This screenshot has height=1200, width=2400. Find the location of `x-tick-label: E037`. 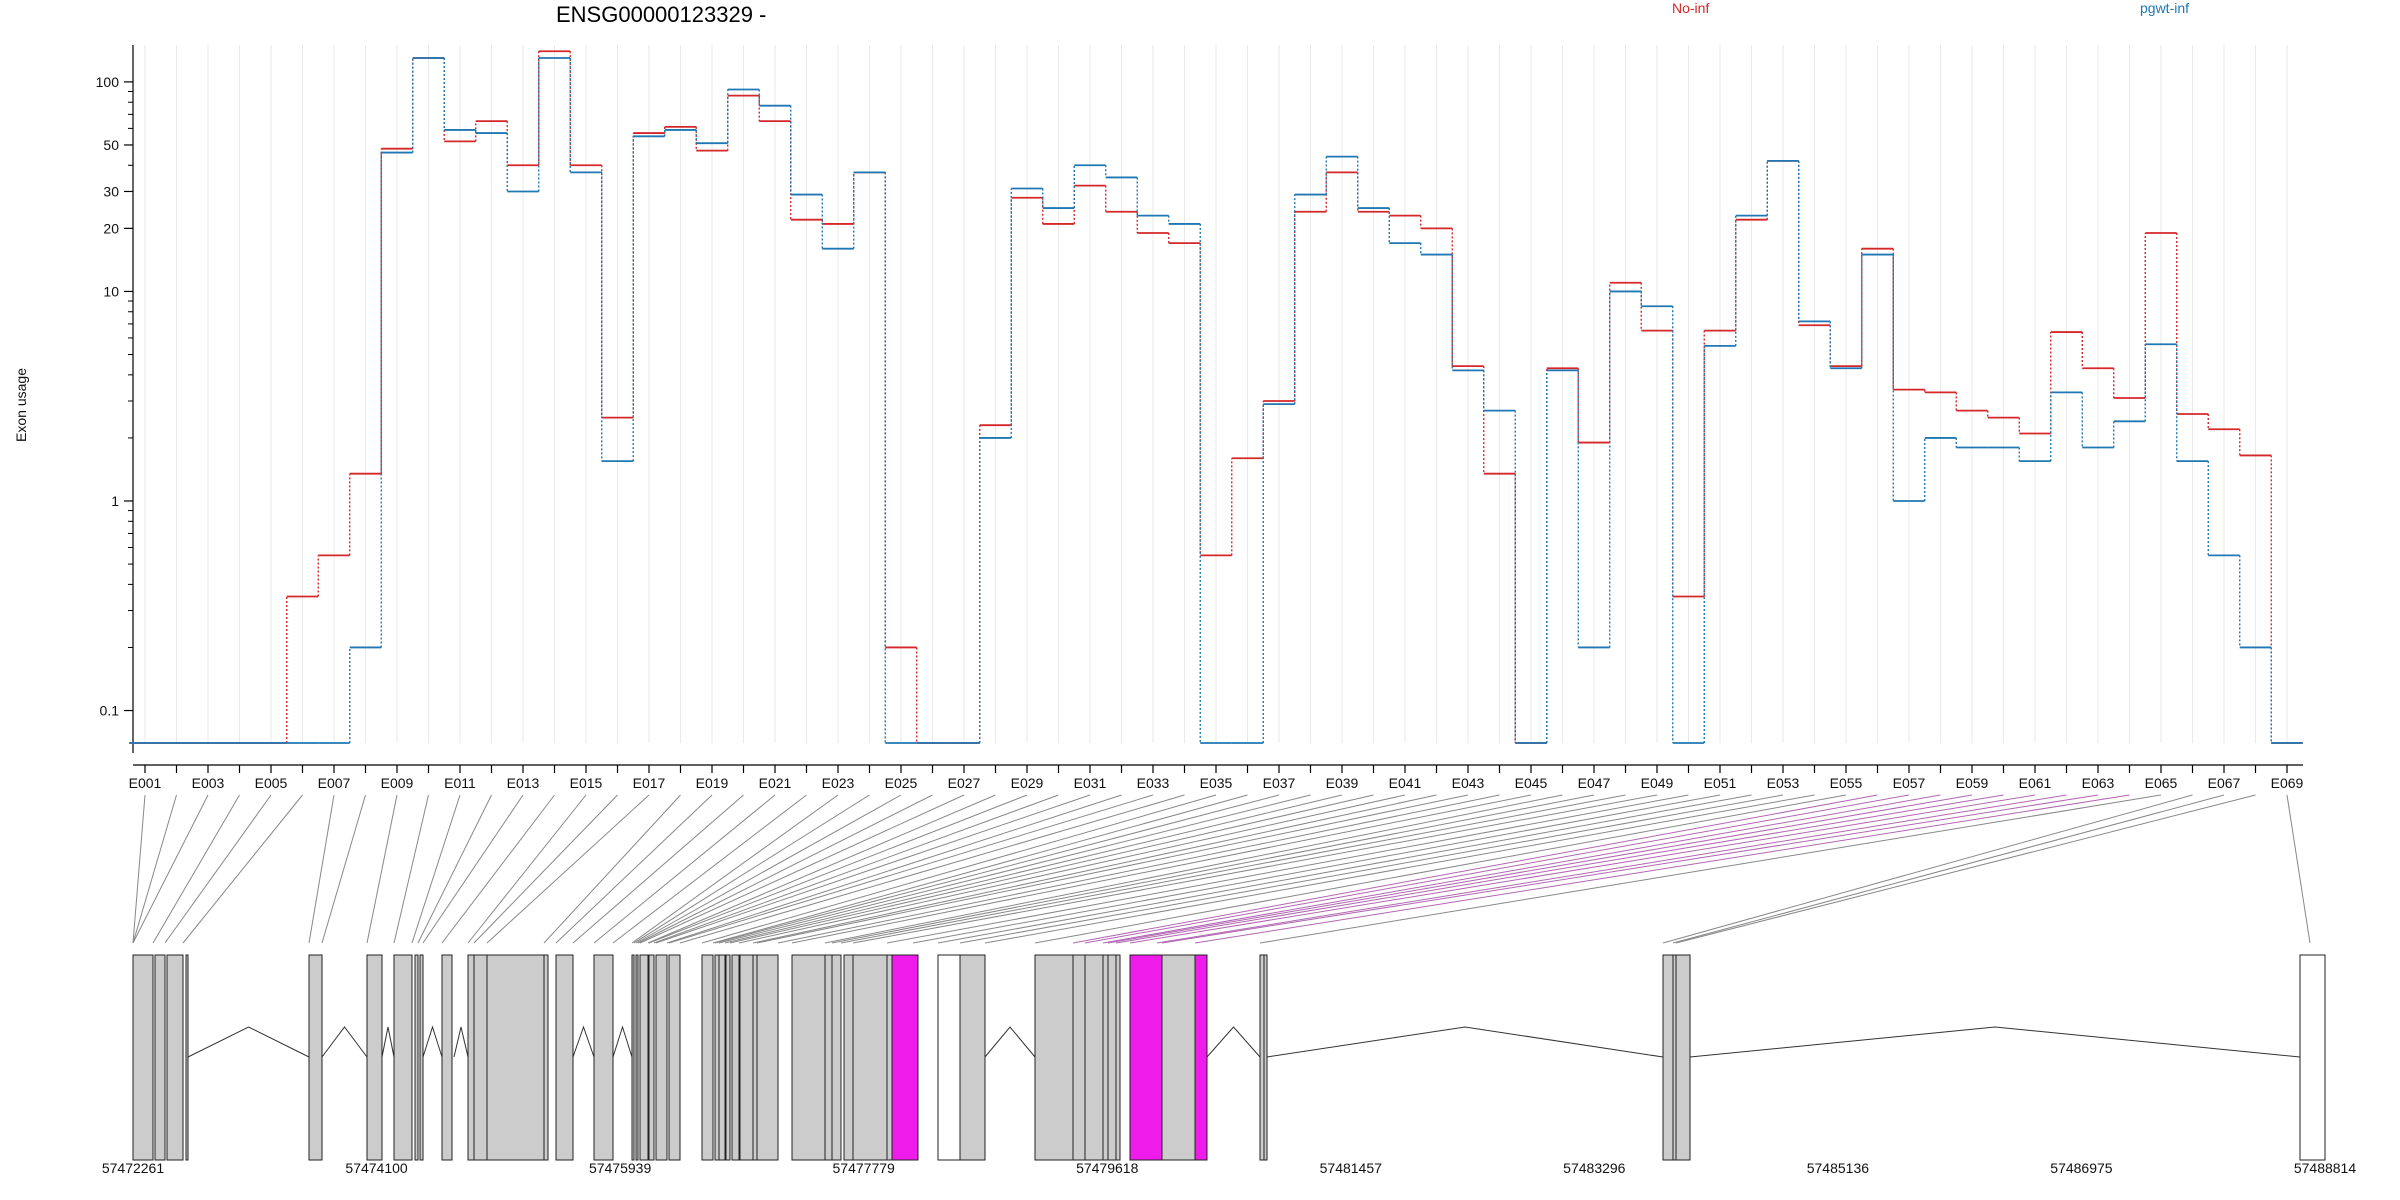

x-tick-label: E037 is located at coordinates (1279, 783).